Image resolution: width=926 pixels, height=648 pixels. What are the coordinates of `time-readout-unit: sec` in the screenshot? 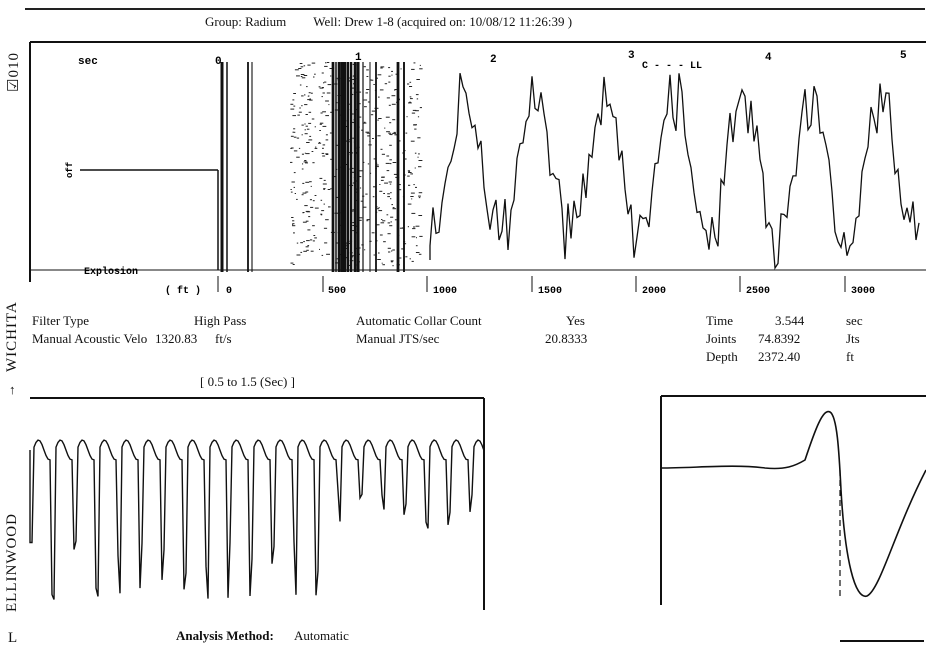 It's located at (854, 320).